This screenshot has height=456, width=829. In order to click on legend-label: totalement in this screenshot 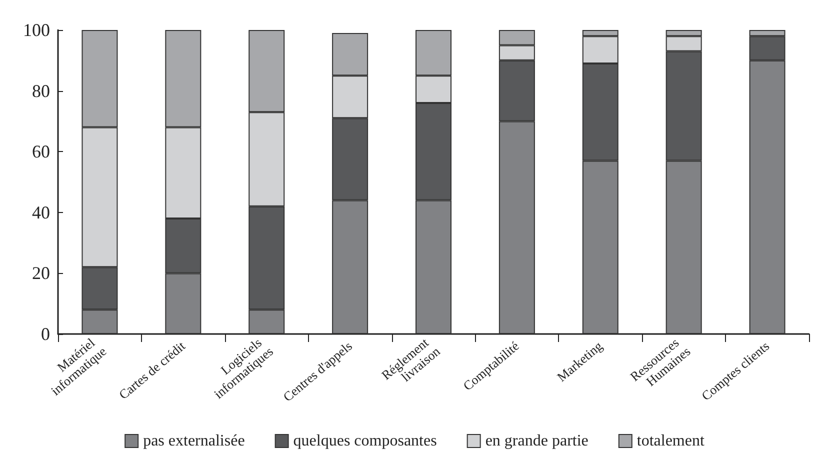, I will do `click(670, 441)`.